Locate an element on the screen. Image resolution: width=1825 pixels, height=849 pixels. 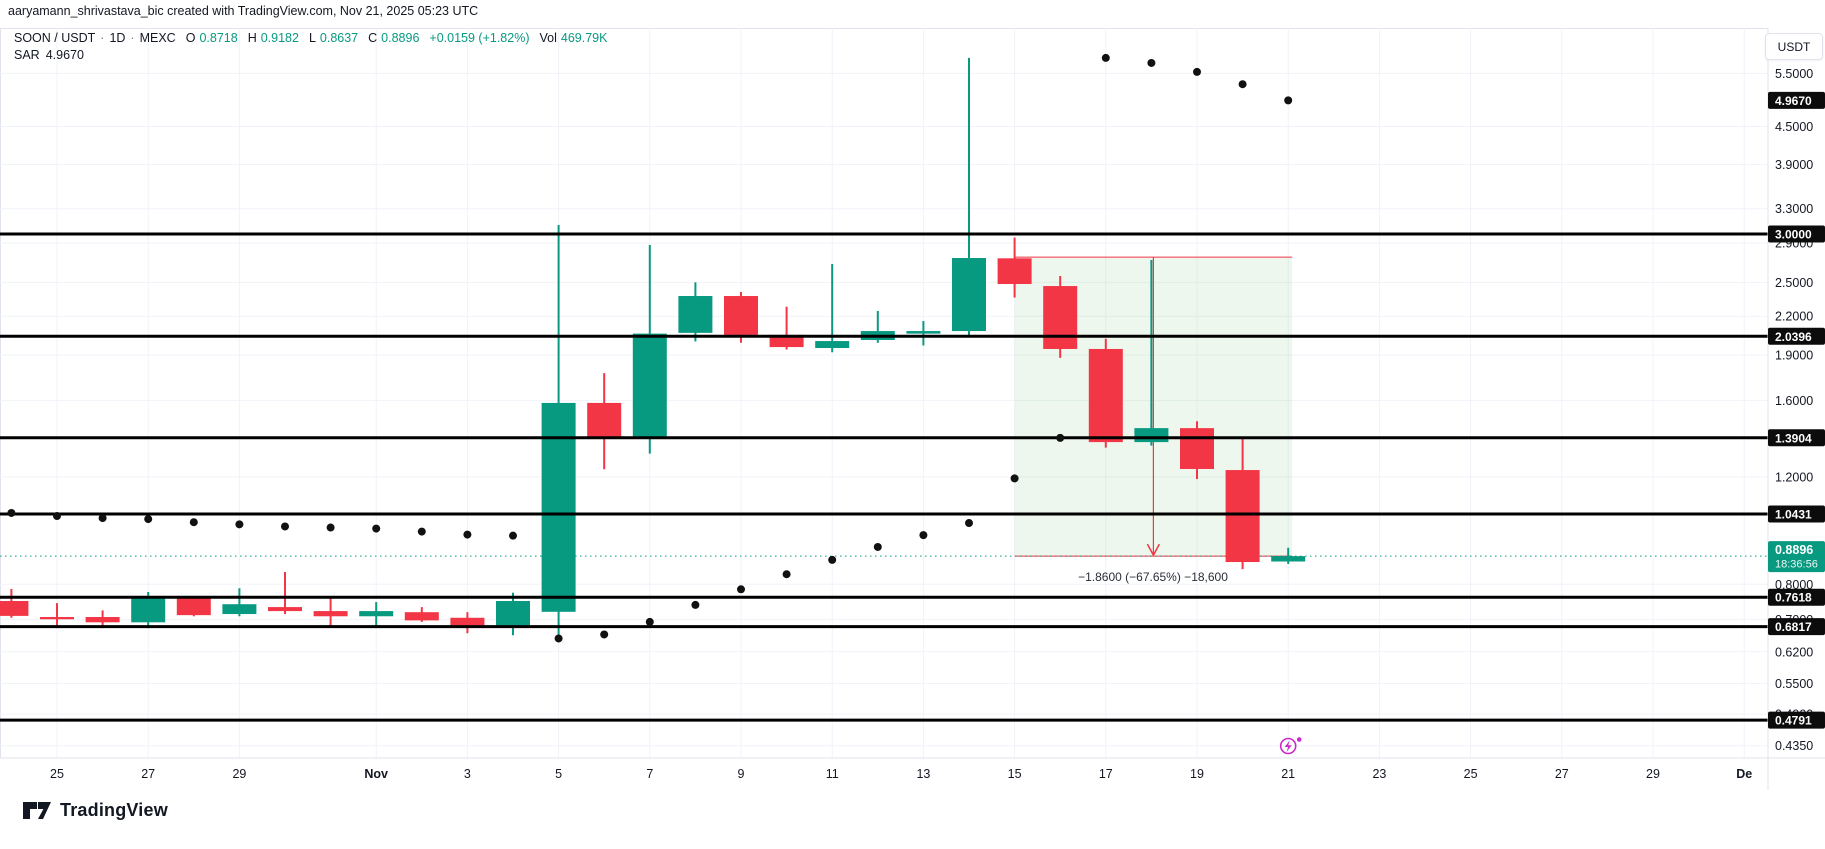
change-value: +0.0159 (+1.82%) is located at coordinates (479, 38).